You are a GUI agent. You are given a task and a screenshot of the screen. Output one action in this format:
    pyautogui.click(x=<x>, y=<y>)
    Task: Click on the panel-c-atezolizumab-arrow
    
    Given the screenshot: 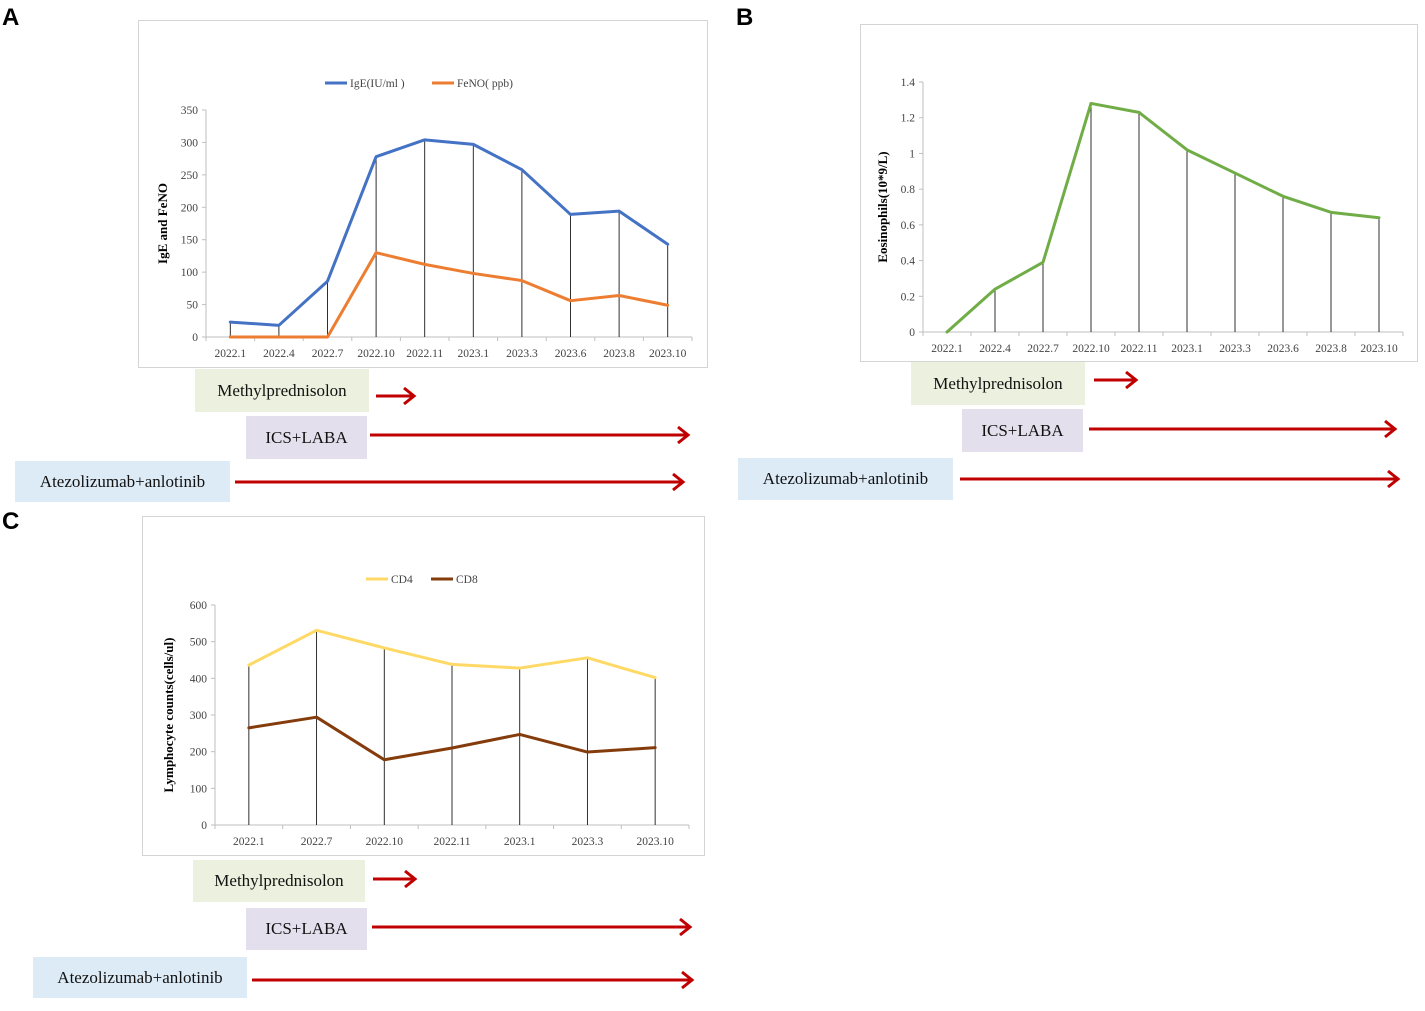 What is the action you would take?
    pyautogui.click(x=473, y=980)
    